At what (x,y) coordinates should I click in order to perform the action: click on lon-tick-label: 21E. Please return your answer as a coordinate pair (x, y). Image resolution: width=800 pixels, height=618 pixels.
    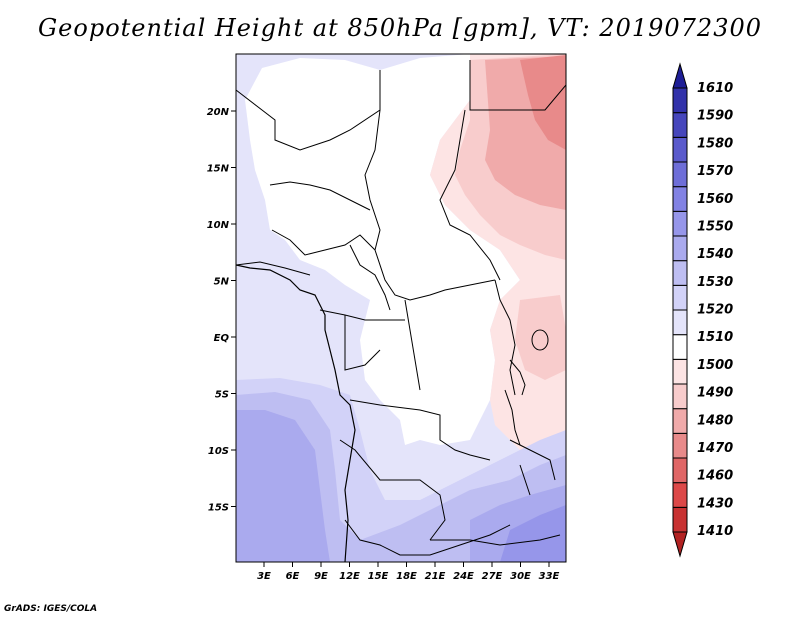
    Looking at the image, I should click on (435, 576).